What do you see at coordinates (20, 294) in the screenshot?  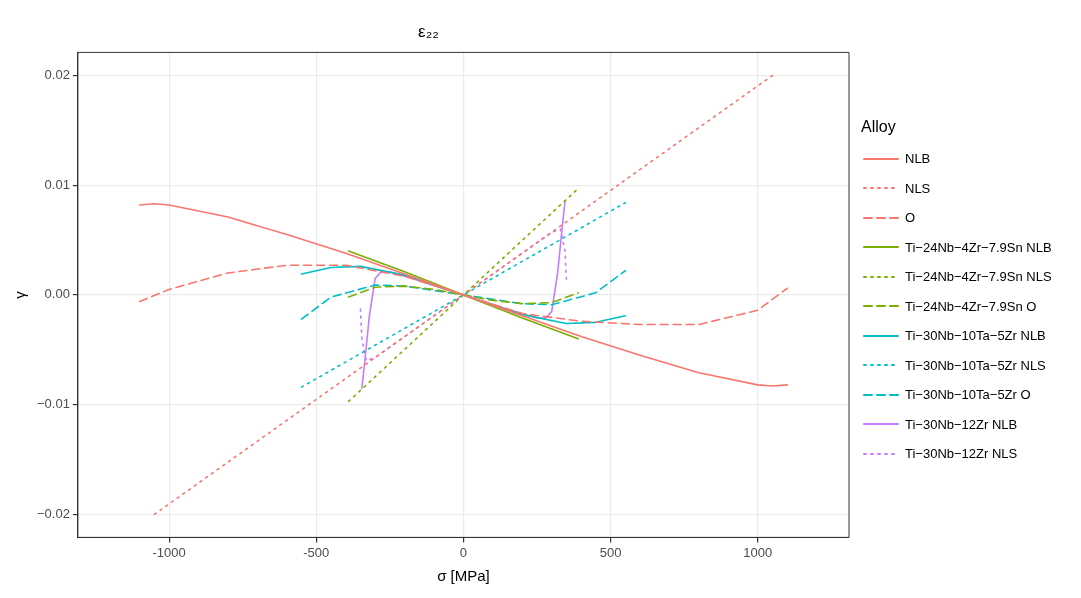 I see `y-axis-title: γ` at bounding box center [20, 294].